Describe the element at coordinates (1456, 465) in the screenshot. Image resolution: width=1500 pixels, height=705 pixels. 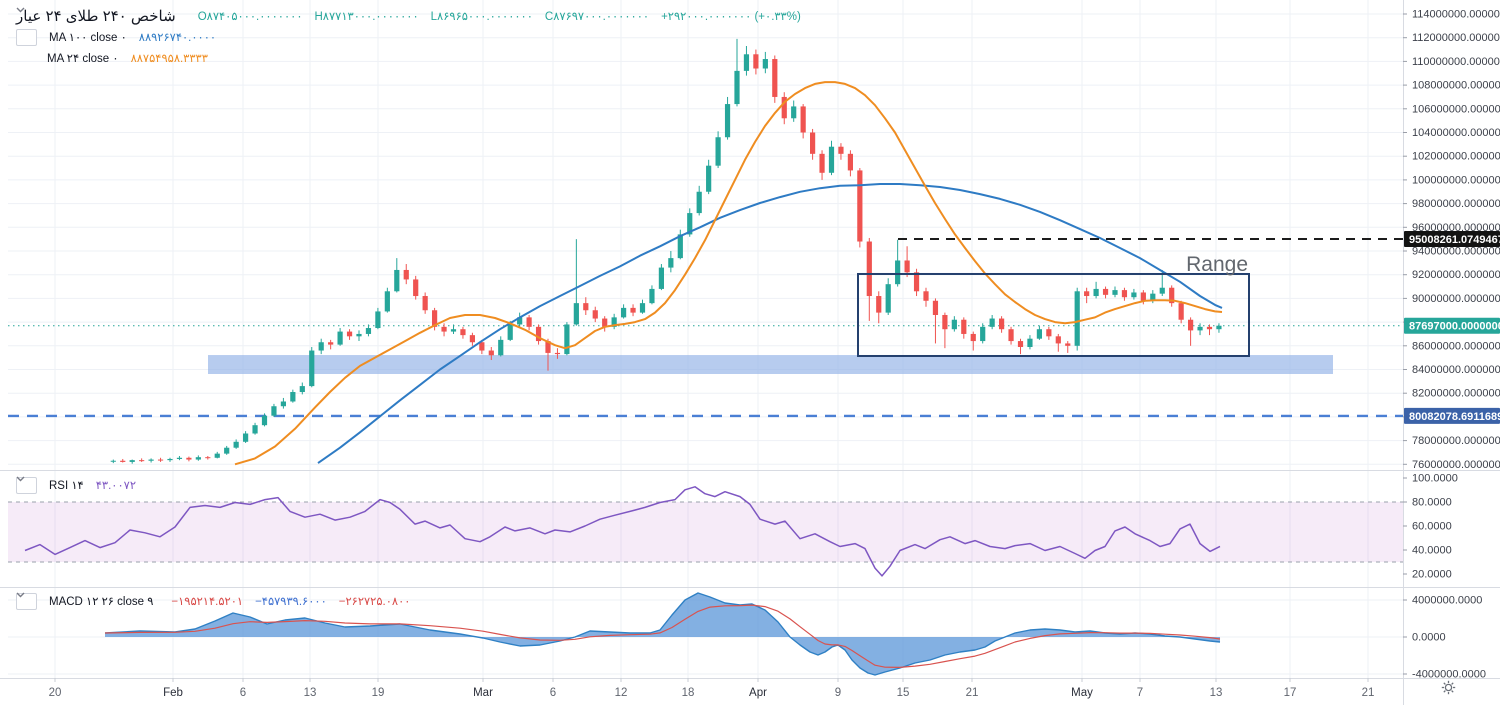
I see `price-tick-label: 76000000.0000000` at that location.